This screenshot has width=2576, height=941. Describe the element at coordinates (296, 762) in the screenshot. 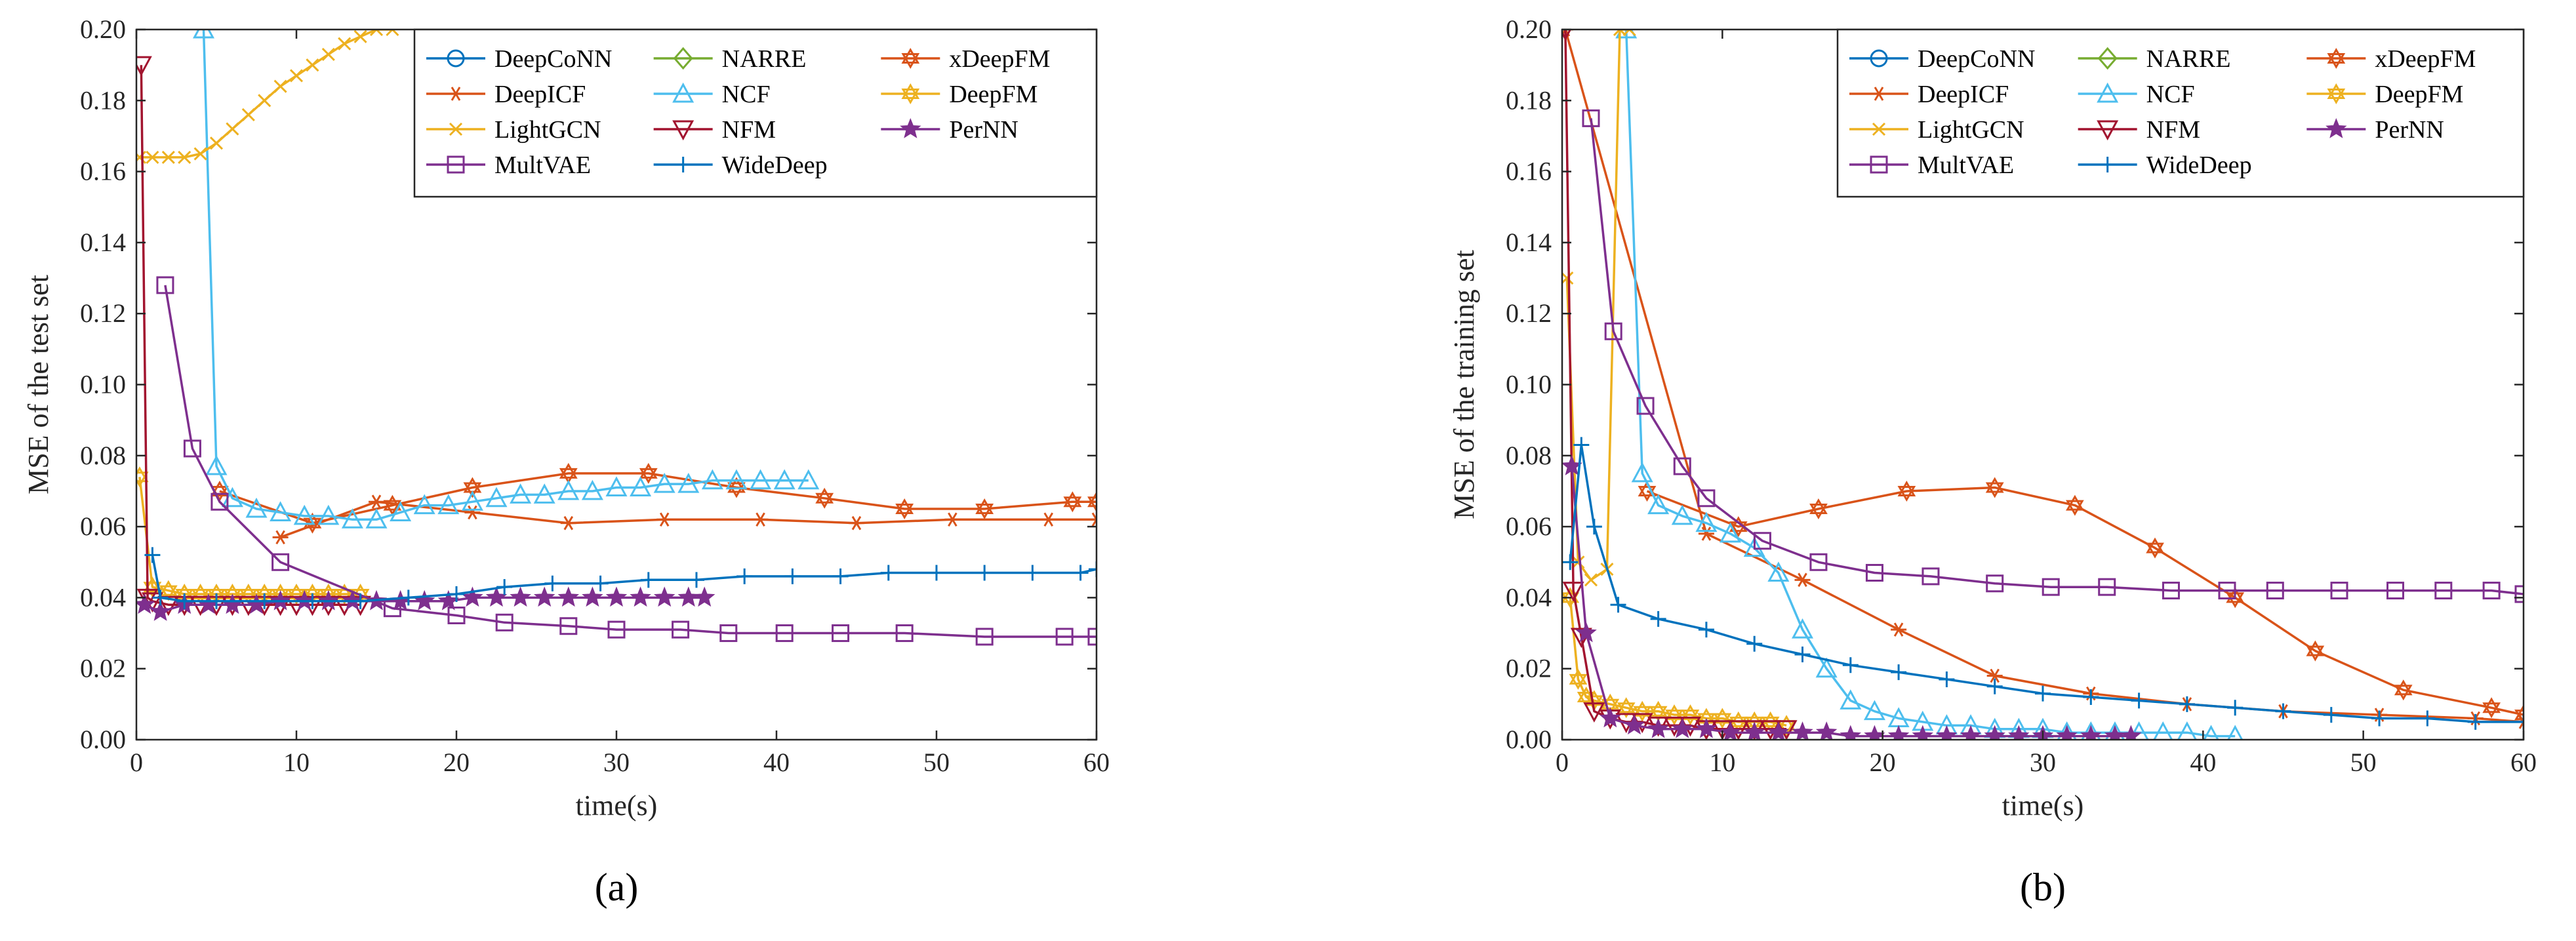

I see `x-tick-label: 10` at that location.